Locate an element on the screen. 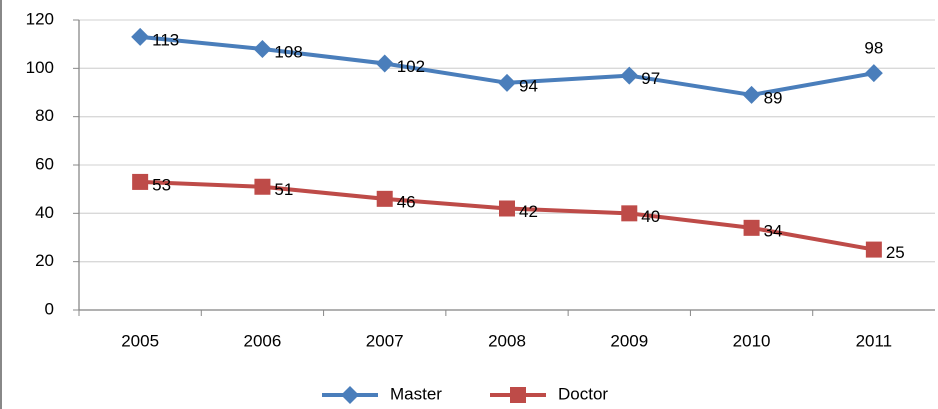  y-tick-label: 40 is located at coordinates (44, 212).